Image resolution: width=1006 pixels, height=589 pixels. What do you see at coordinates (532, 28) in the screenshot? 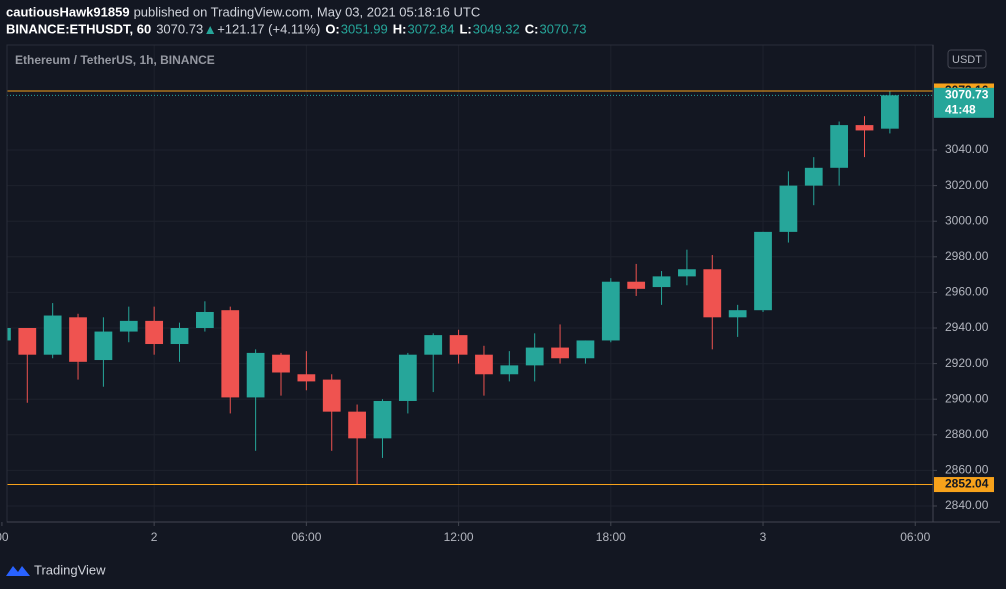
I see `ohlc-key: C:` at bounding box center [532, 28].